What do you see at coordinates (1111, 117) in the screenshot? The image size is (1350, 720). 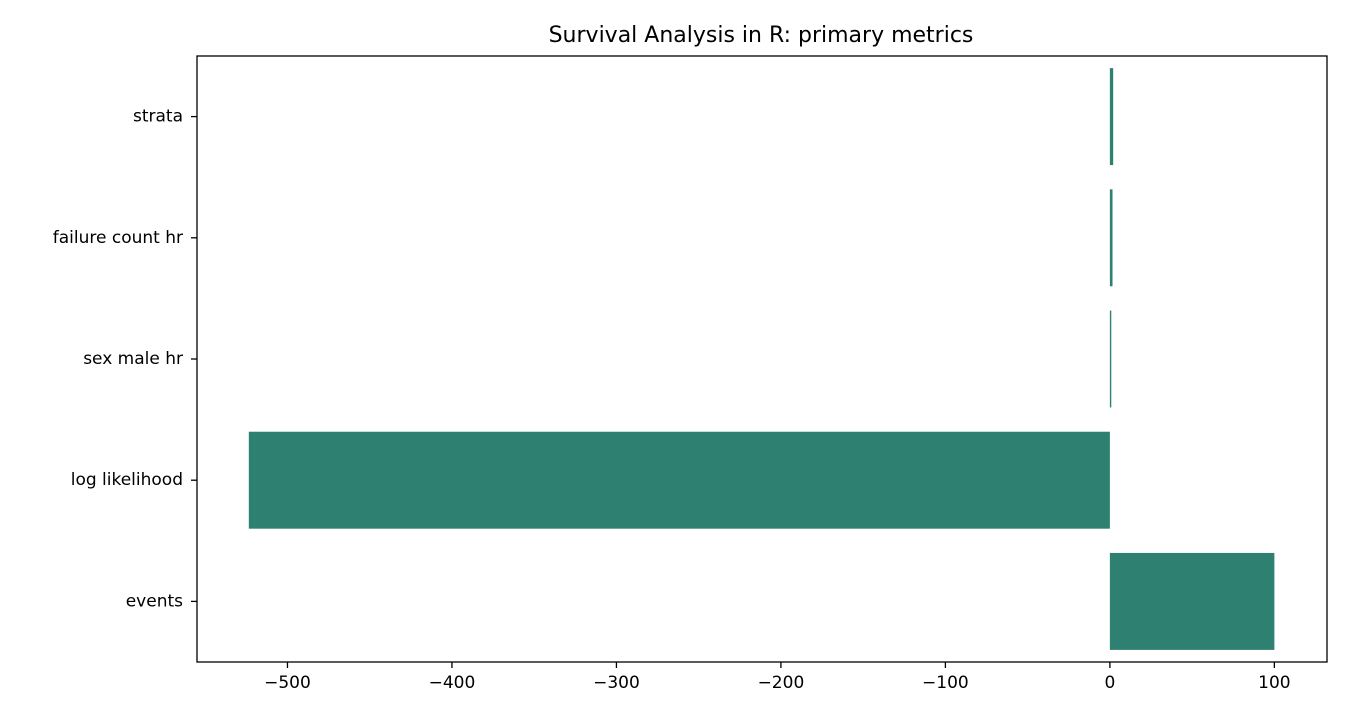 I see `bar-strata` at bounding box center [1111, 117].